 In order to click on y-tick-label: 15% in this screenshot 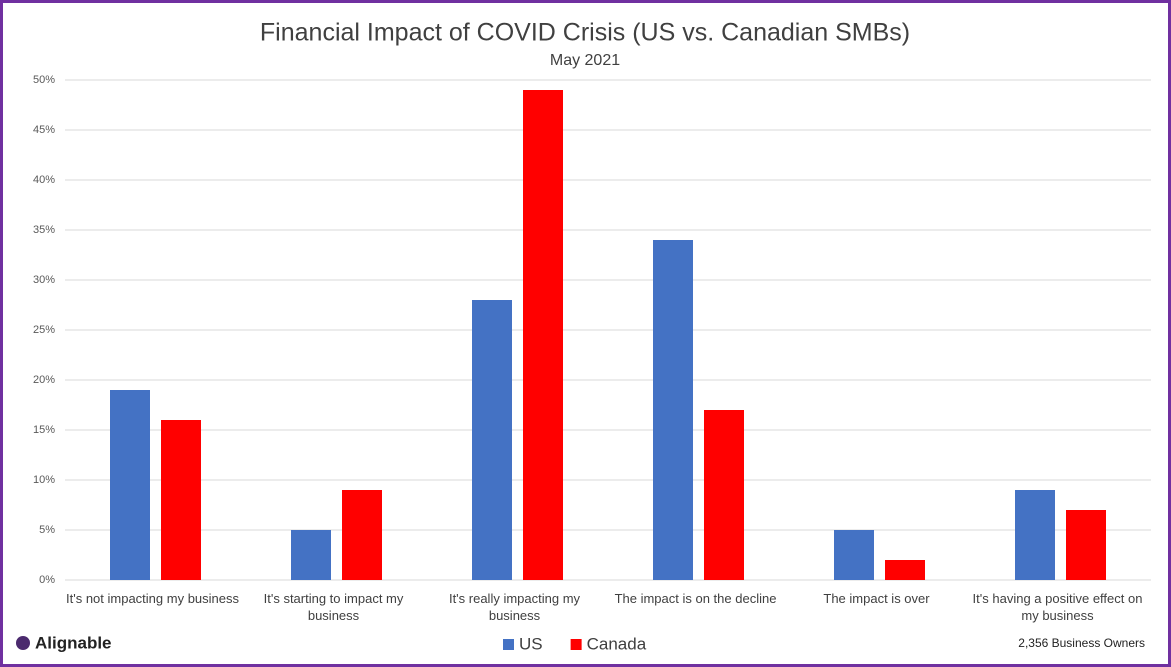, I will do `click(44, 430)`.